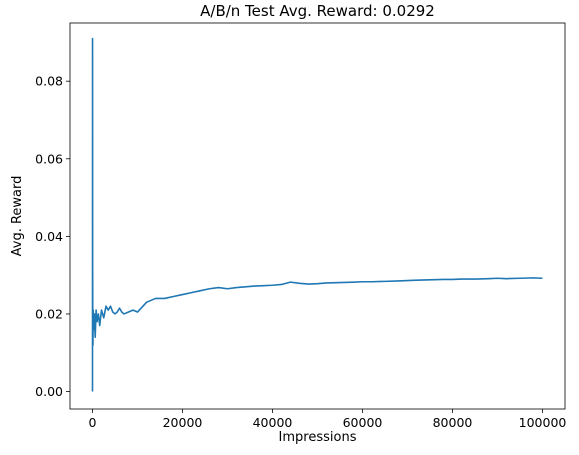  What do you see at coordinates (49, 81) in the screenshot?
I see `y-tick-label: 0.08` at bounding box center [49, 81].